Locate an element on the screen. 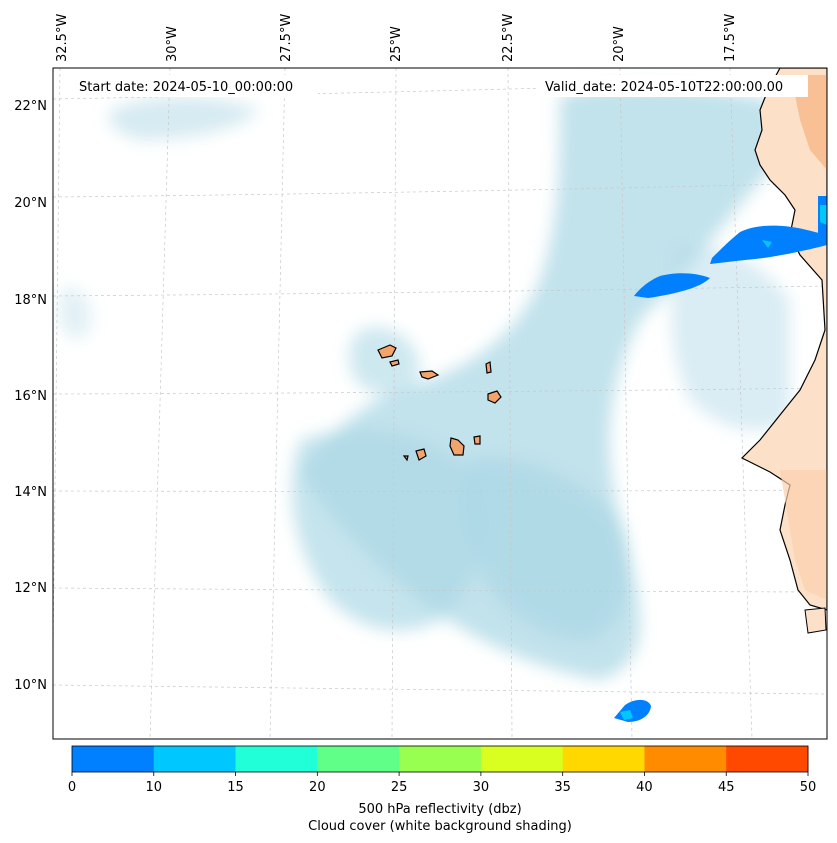 This screenshot has height=843, width=837. colorbar-segments is located at coordinates (440, 759).